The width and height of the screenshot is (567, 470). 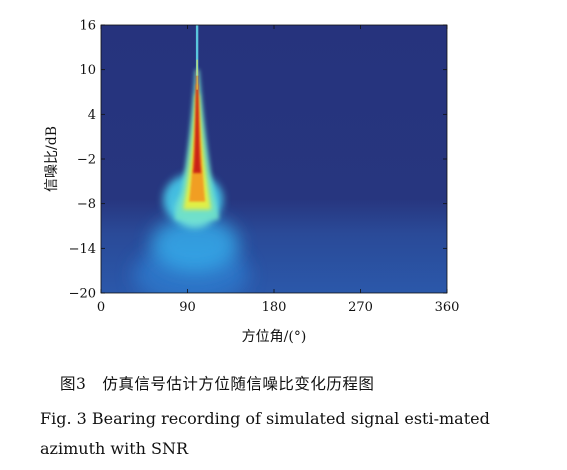 I want to click on y-tick-label: −14, so click(x=82, y=249).